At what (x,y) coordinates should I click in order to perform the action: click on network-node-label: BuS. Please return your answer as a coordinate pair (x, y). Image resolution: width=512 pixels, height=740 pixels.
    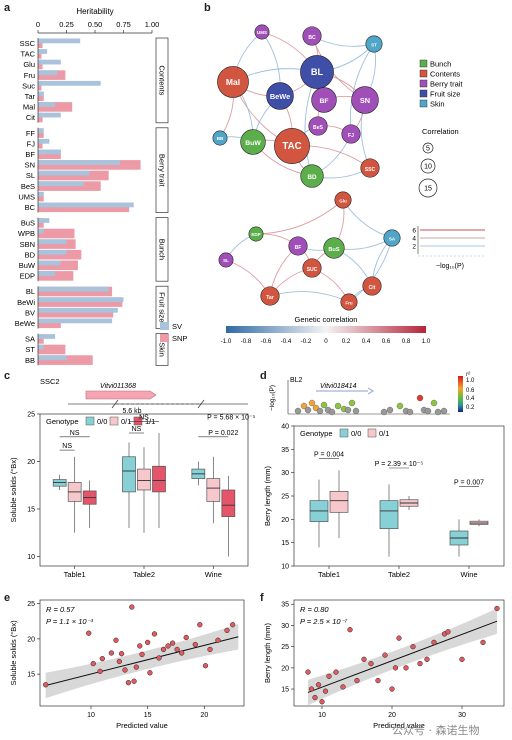
    Looking at the image, I should click on (334, 250).